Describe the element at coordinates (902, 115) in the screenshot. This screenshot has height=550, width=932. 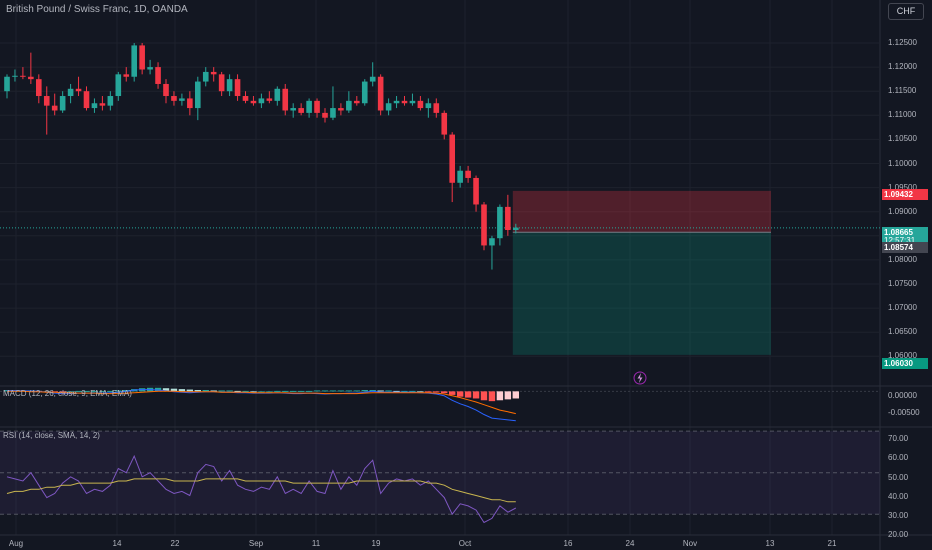
I see `price-tick: 1.11000` at that location.